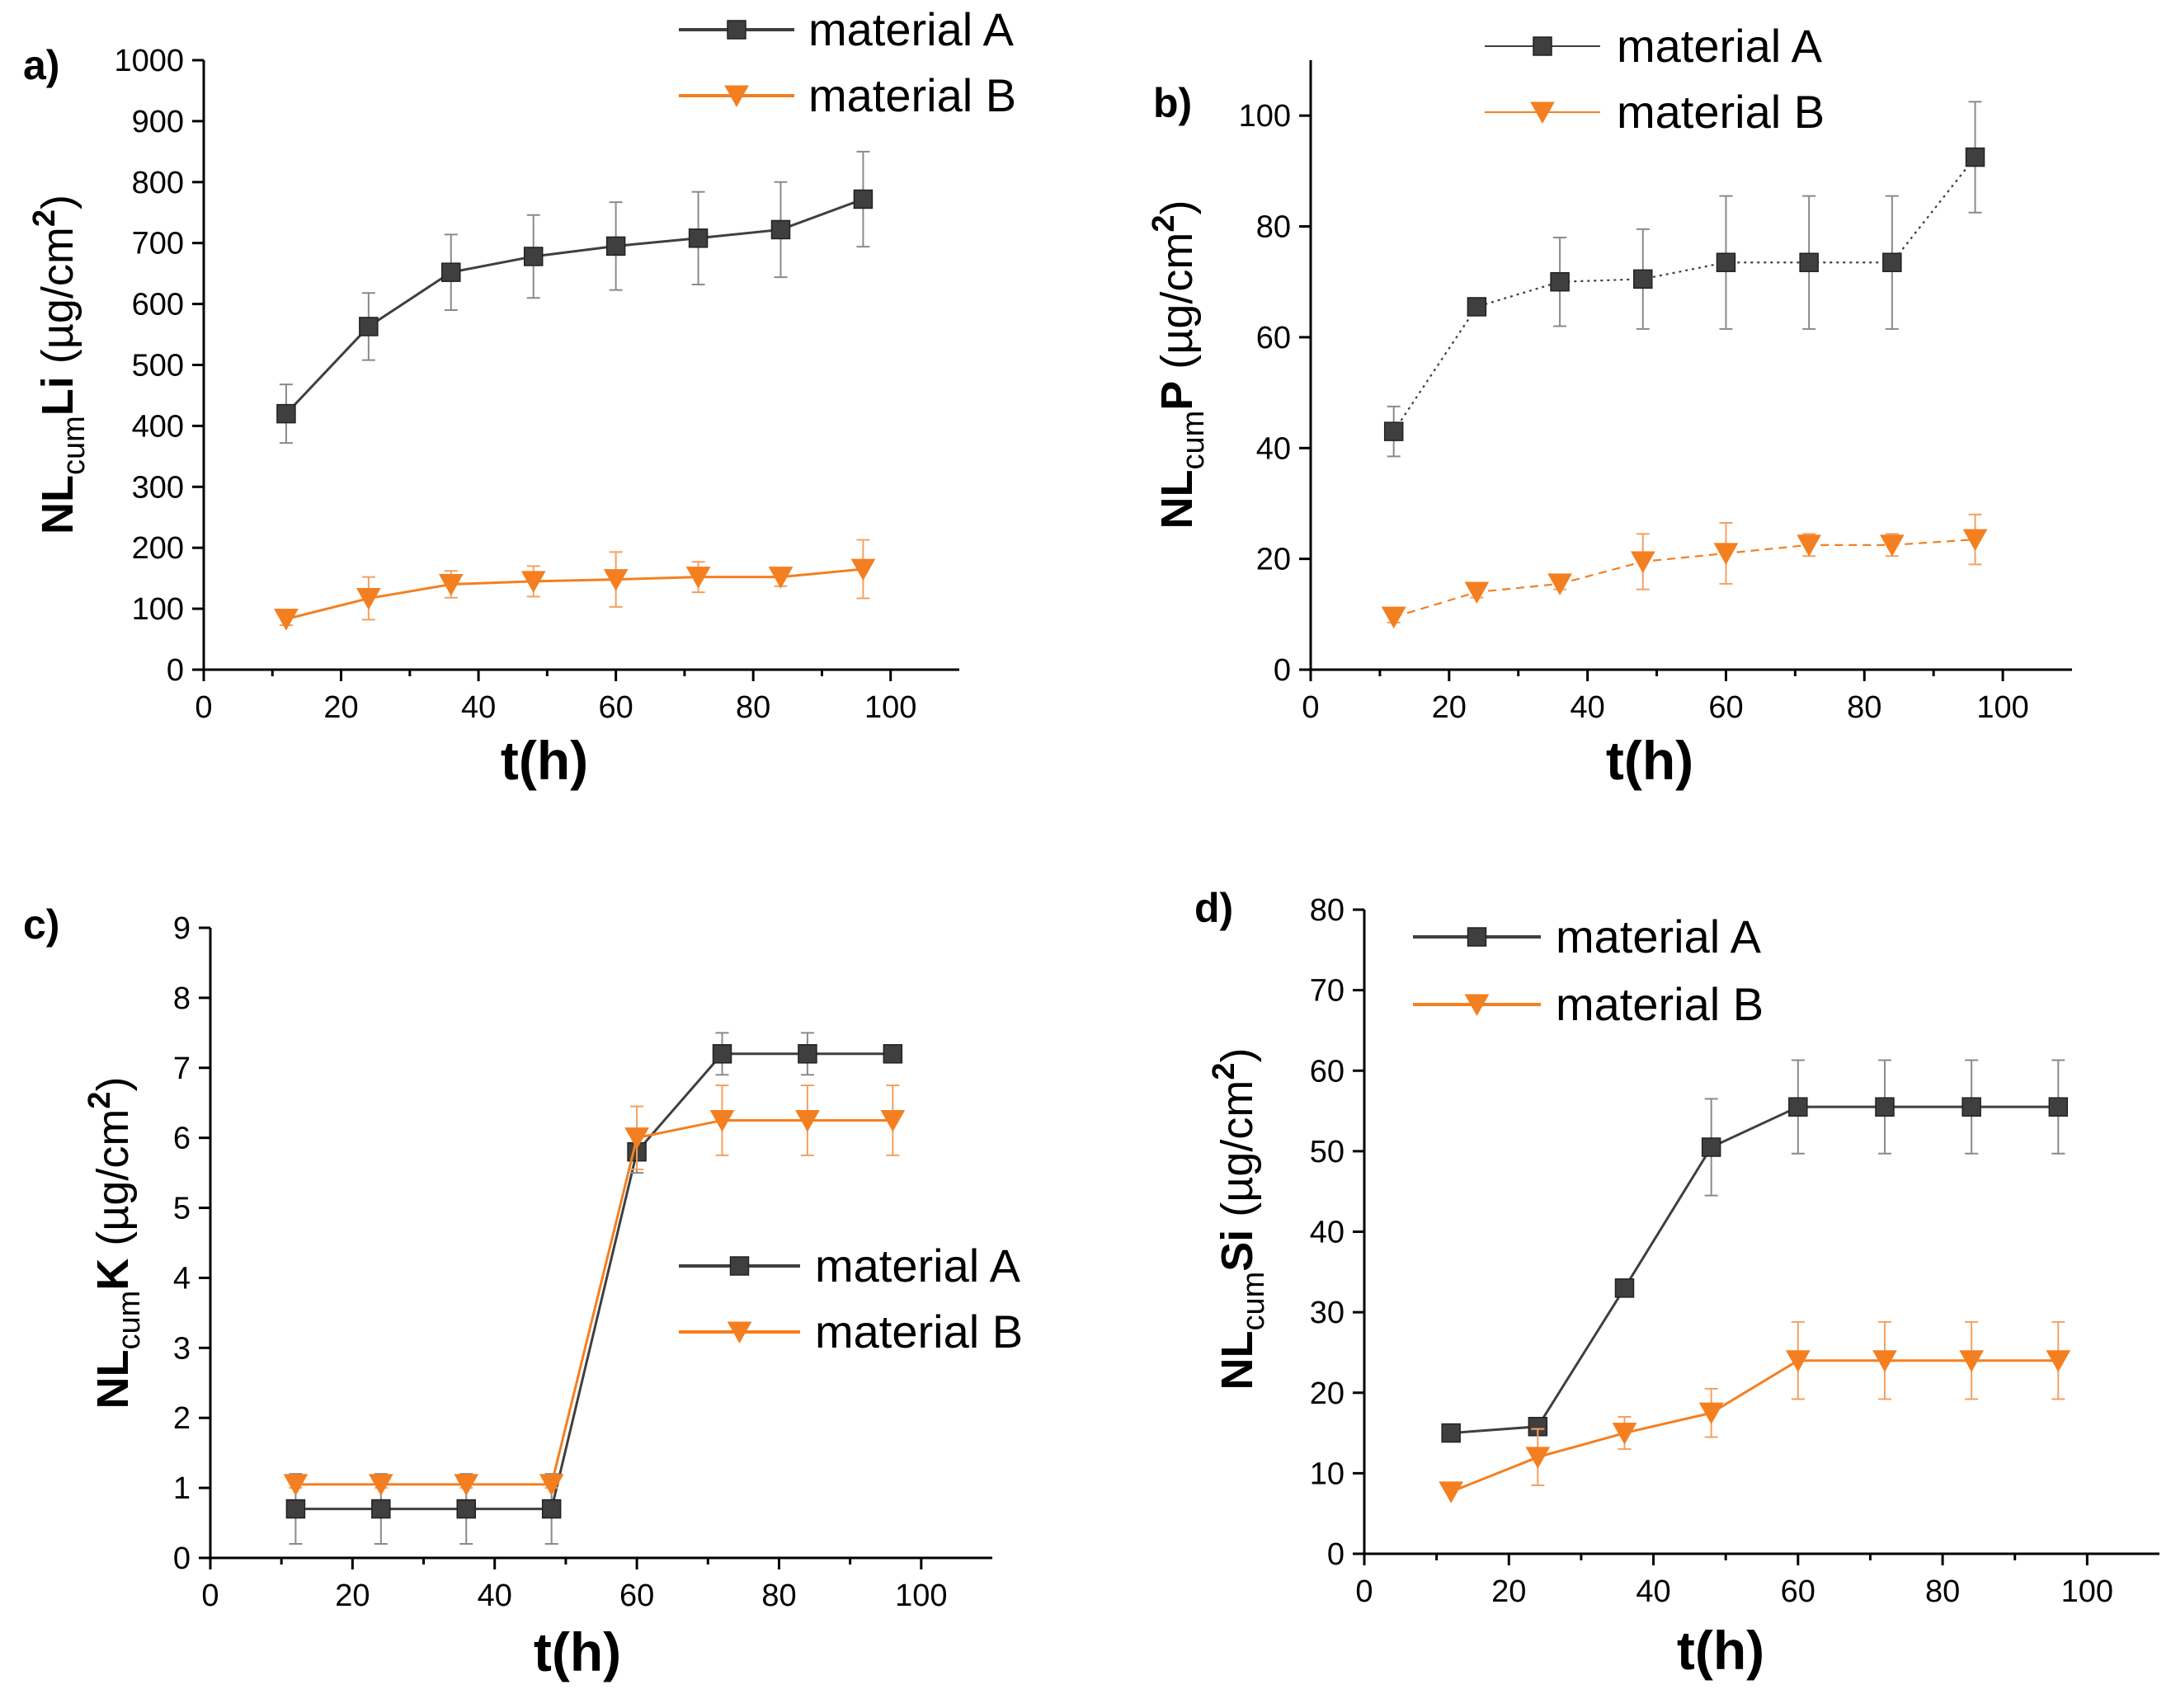 The height and width of the screenshot is (1708, 2171). I want to click on y-tick-label: 400, so click(158, 426).